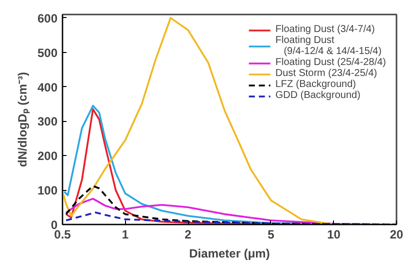  Describe the element at coordinates (47, 53) in the screenshot. I see `y-tick-label: 500` at that location.